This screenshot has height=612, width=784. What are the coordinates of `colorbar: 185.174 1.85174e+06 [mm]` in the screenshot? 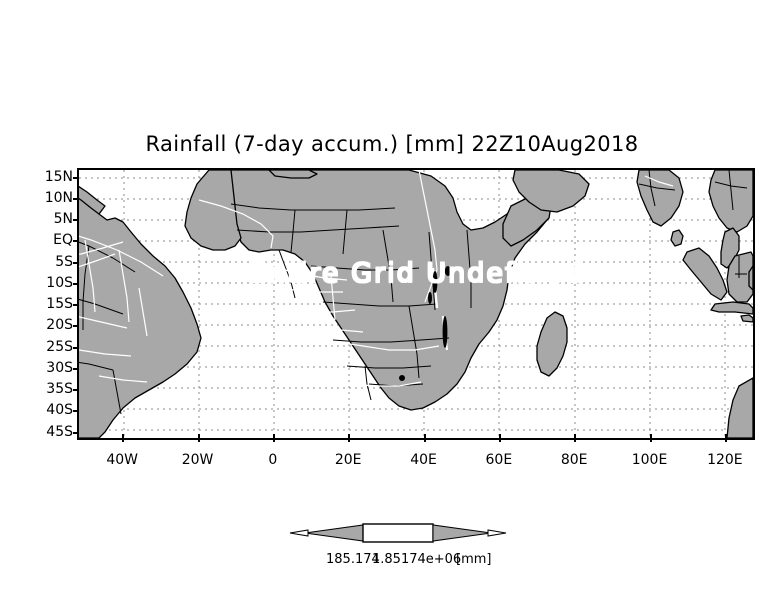 It's located at (398, 543).